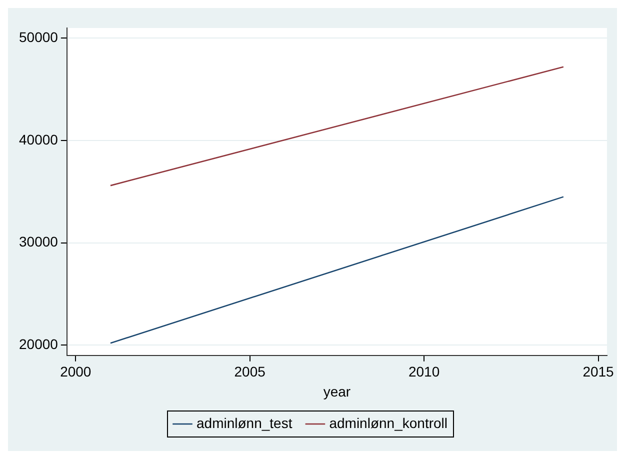 The height and width of the screenshot is (459, 625). Describe the element at coordinates (250, 372) in the screenshot. I see `x-tick-label: 2005` at that location.